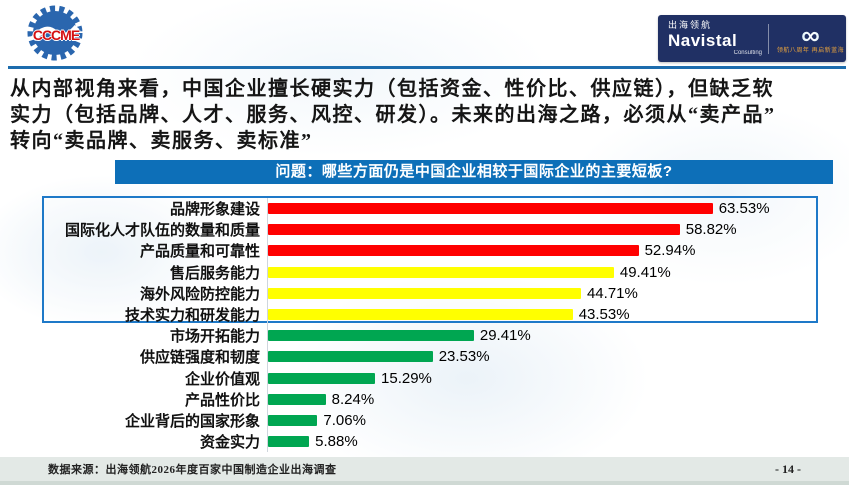 This screenshot has height=485, width=849. I want to click on bar-area: 52.94%, so click(542, 251).